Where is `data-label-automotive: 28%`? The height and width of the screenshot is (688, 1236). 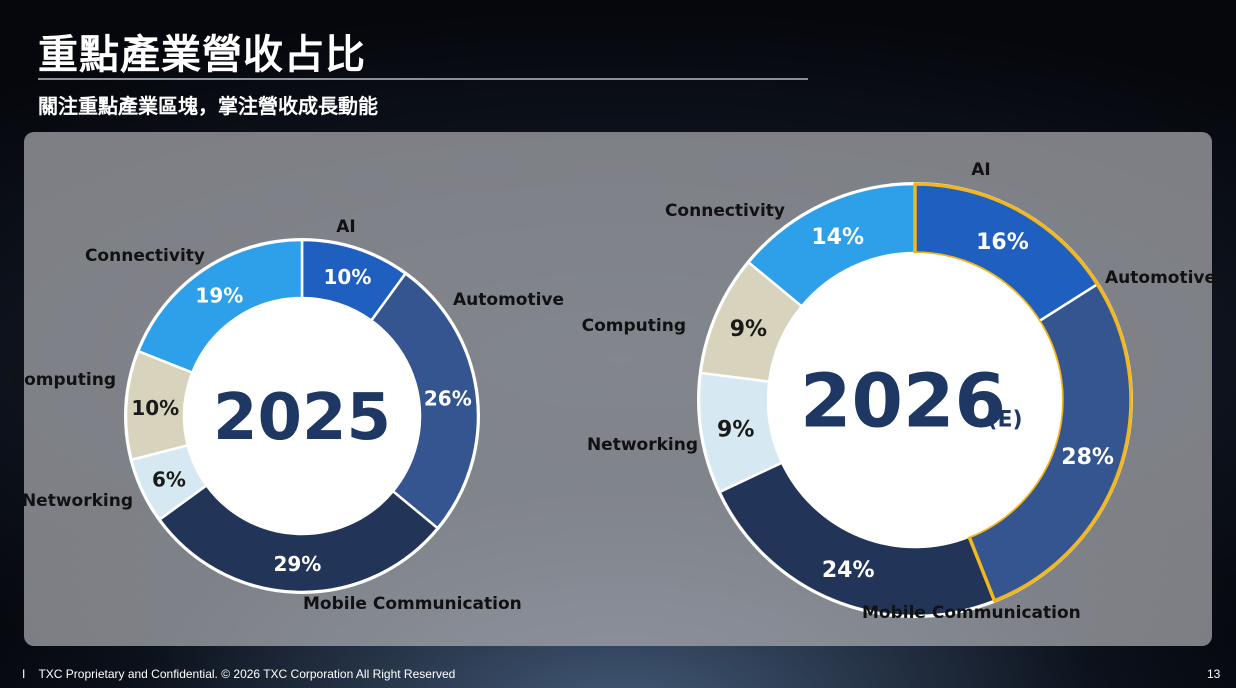
data-label-automotive: 28% is located at coordinates (1087, 457).